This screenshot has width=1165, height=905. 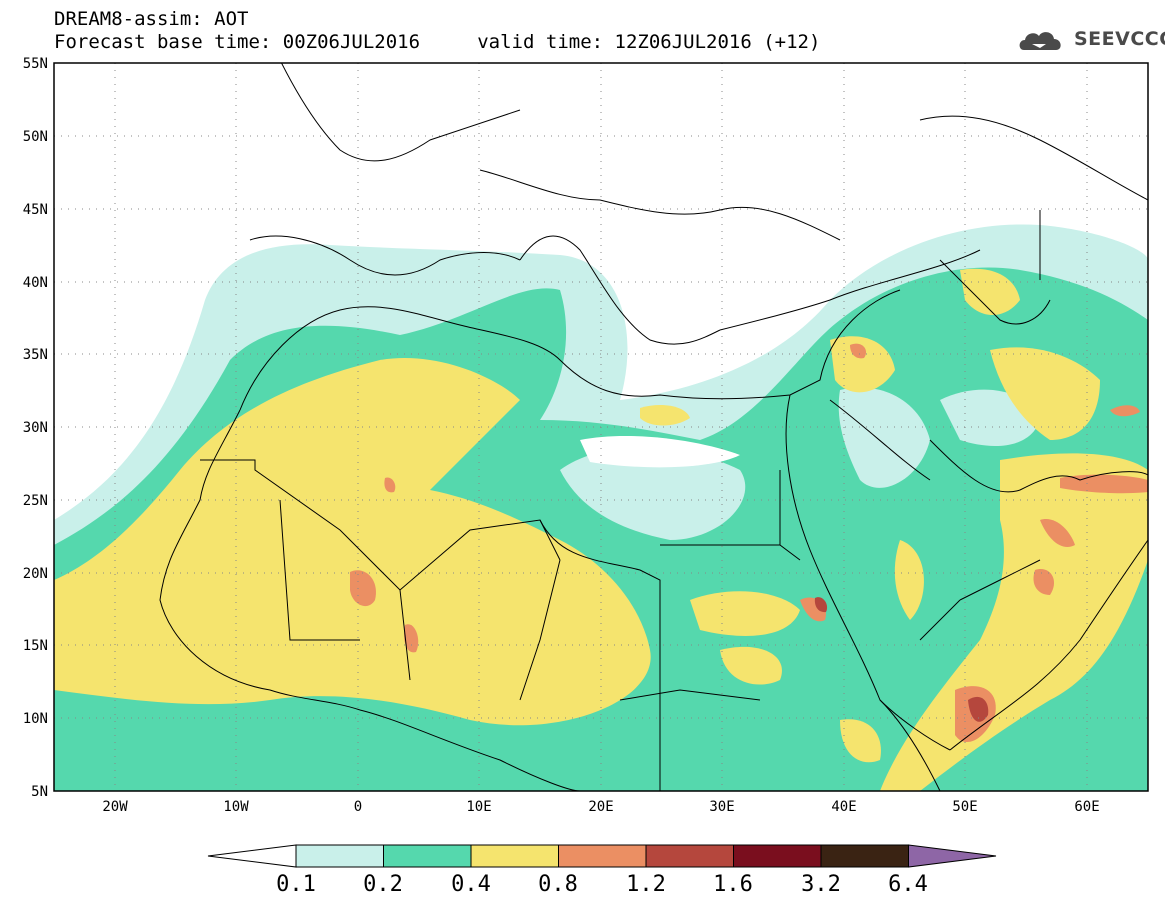 What do you see at coordinates (646, 884) in the screenshot?
I see `colorbar-label-1.2: 1.2` at bounding box center [646, 884].